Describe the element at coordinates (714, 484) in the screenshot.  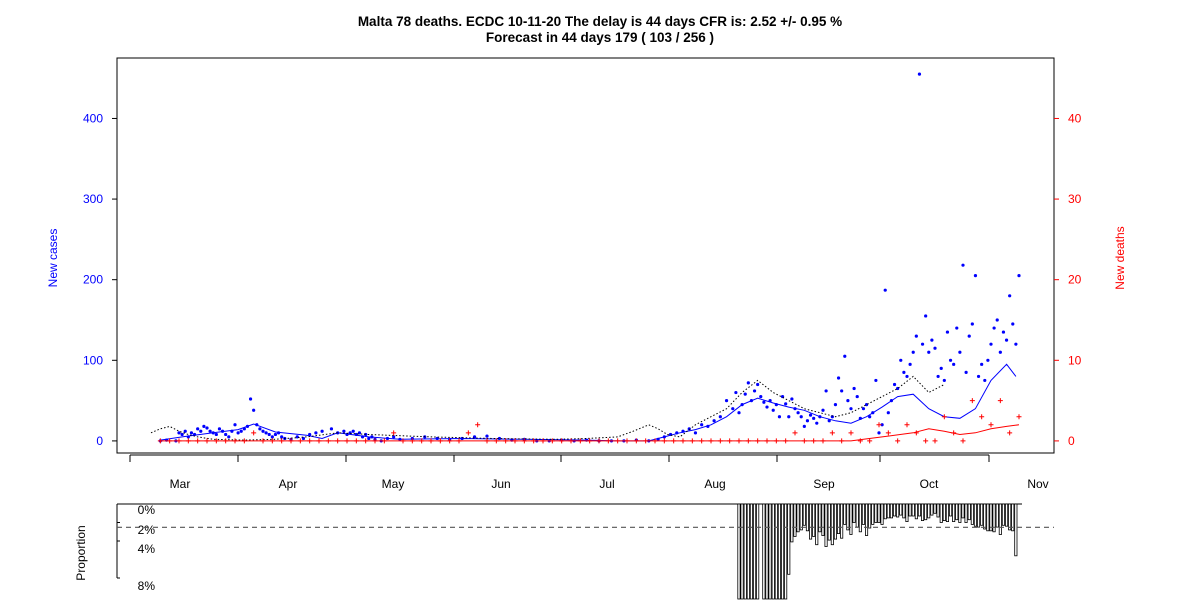
I see `x-tick-label: Aug` at that location.